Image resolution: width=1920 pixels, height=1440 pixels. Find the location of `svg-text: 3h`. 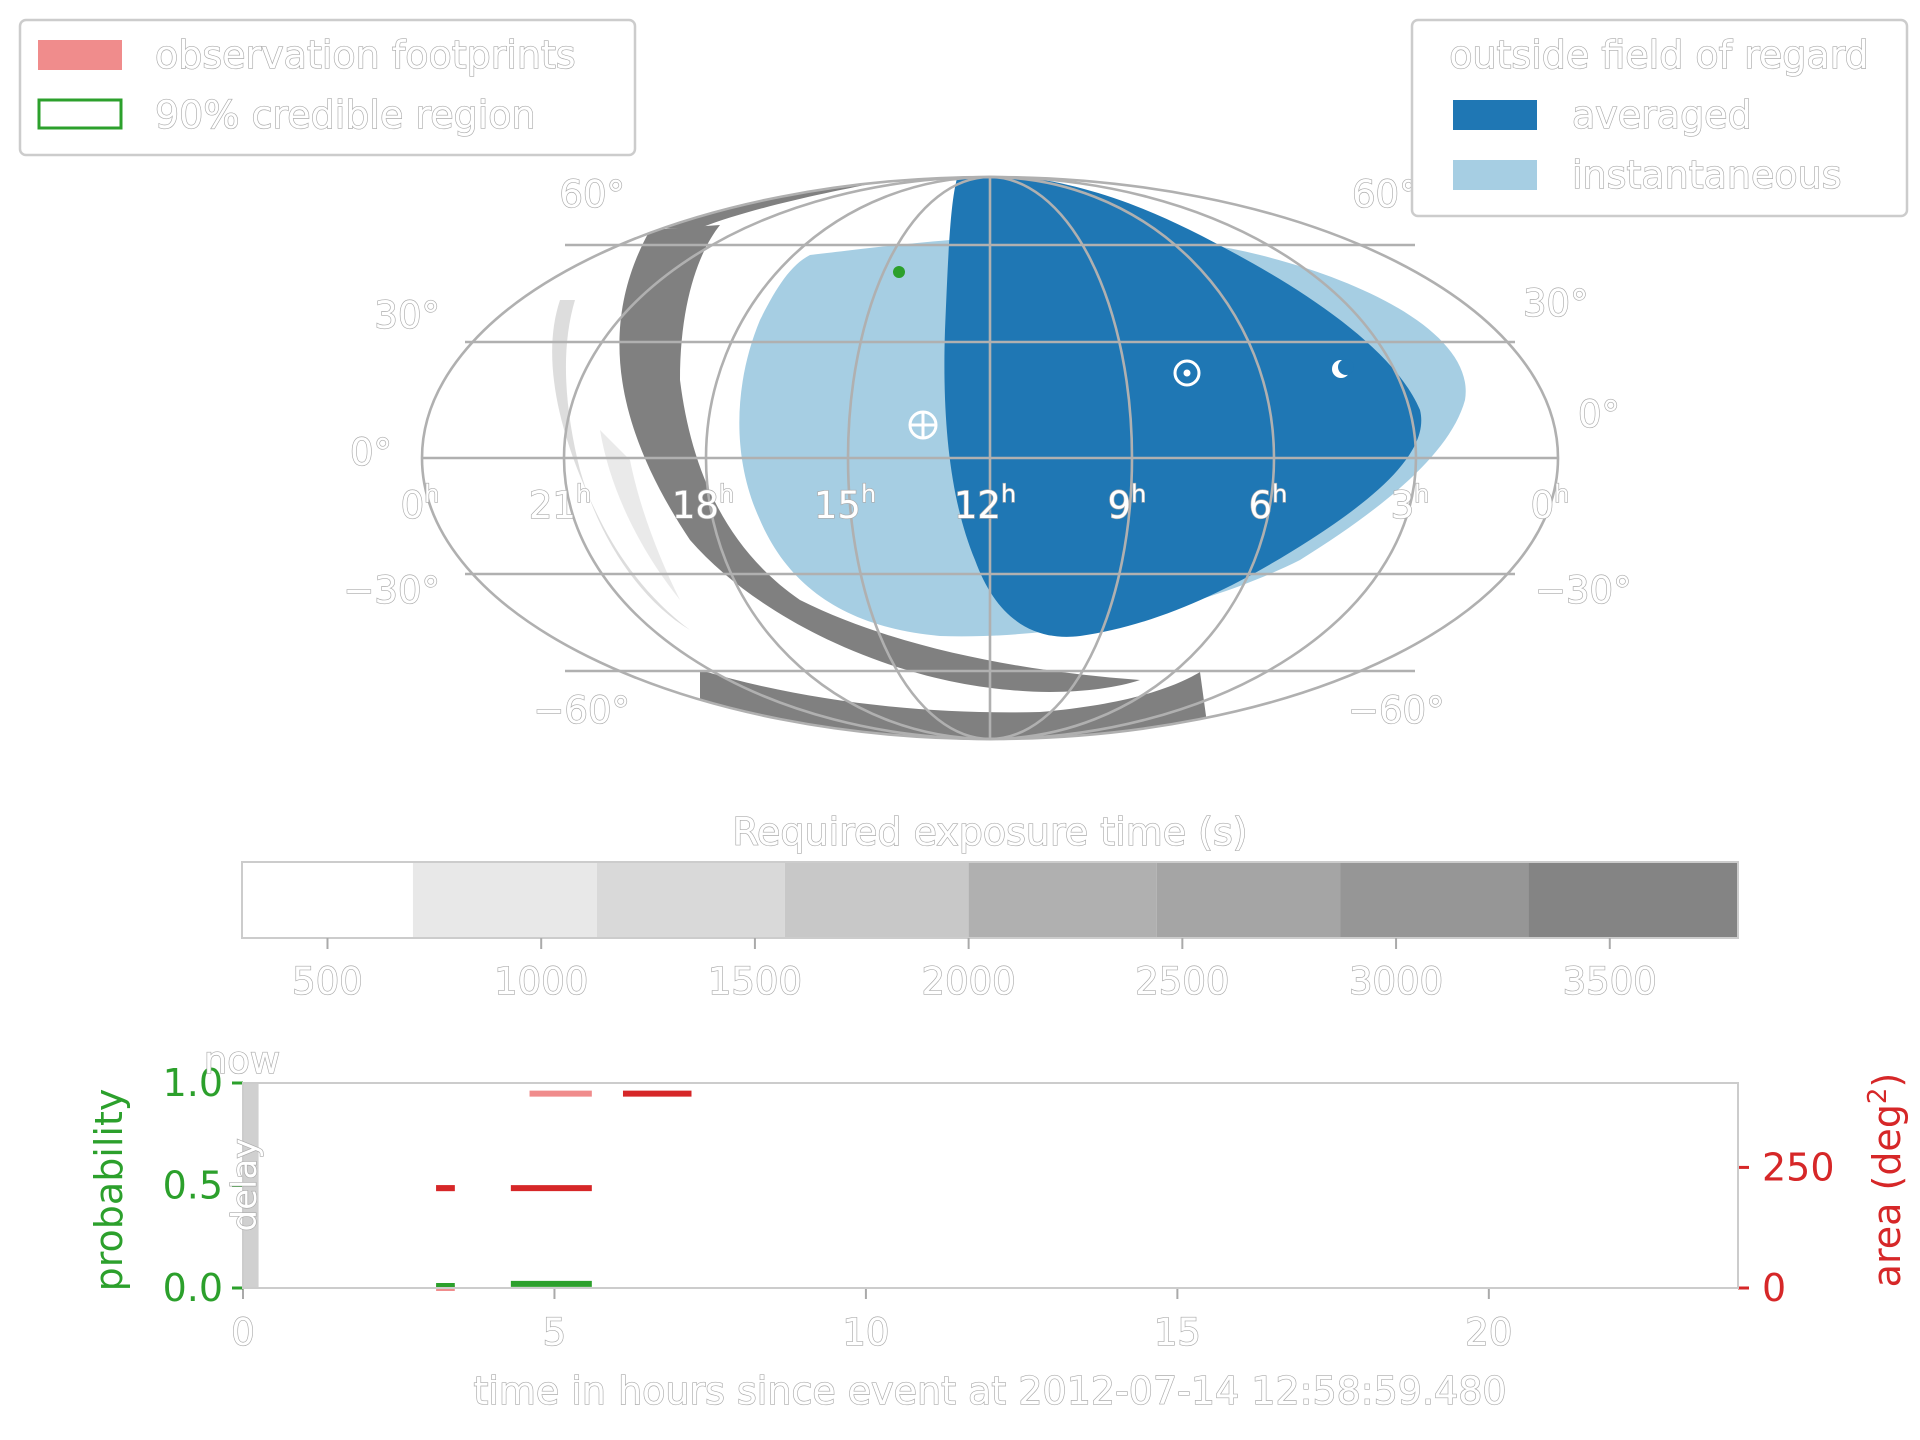

svg-text: 3h is located at coordinates (1410, 503).